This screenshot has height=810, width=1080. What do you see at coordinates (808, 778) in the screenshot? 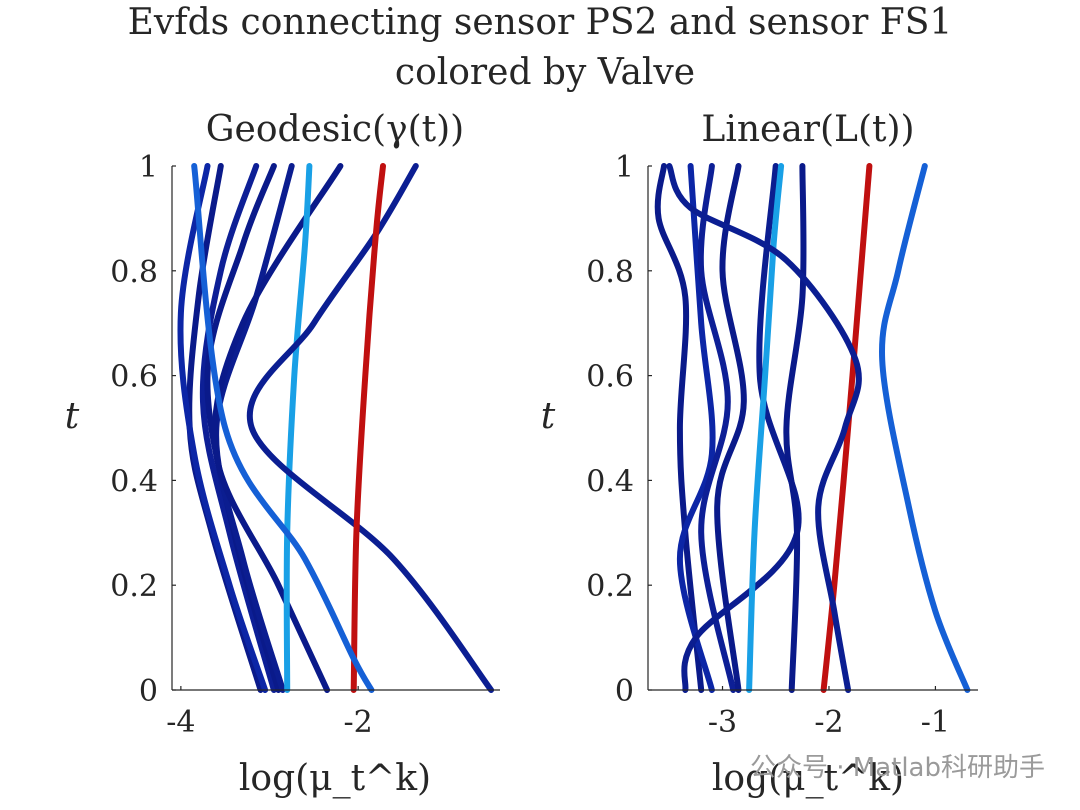
I see `linear-x-label: log(μ_t^k)` at bounding box center [808, 778].